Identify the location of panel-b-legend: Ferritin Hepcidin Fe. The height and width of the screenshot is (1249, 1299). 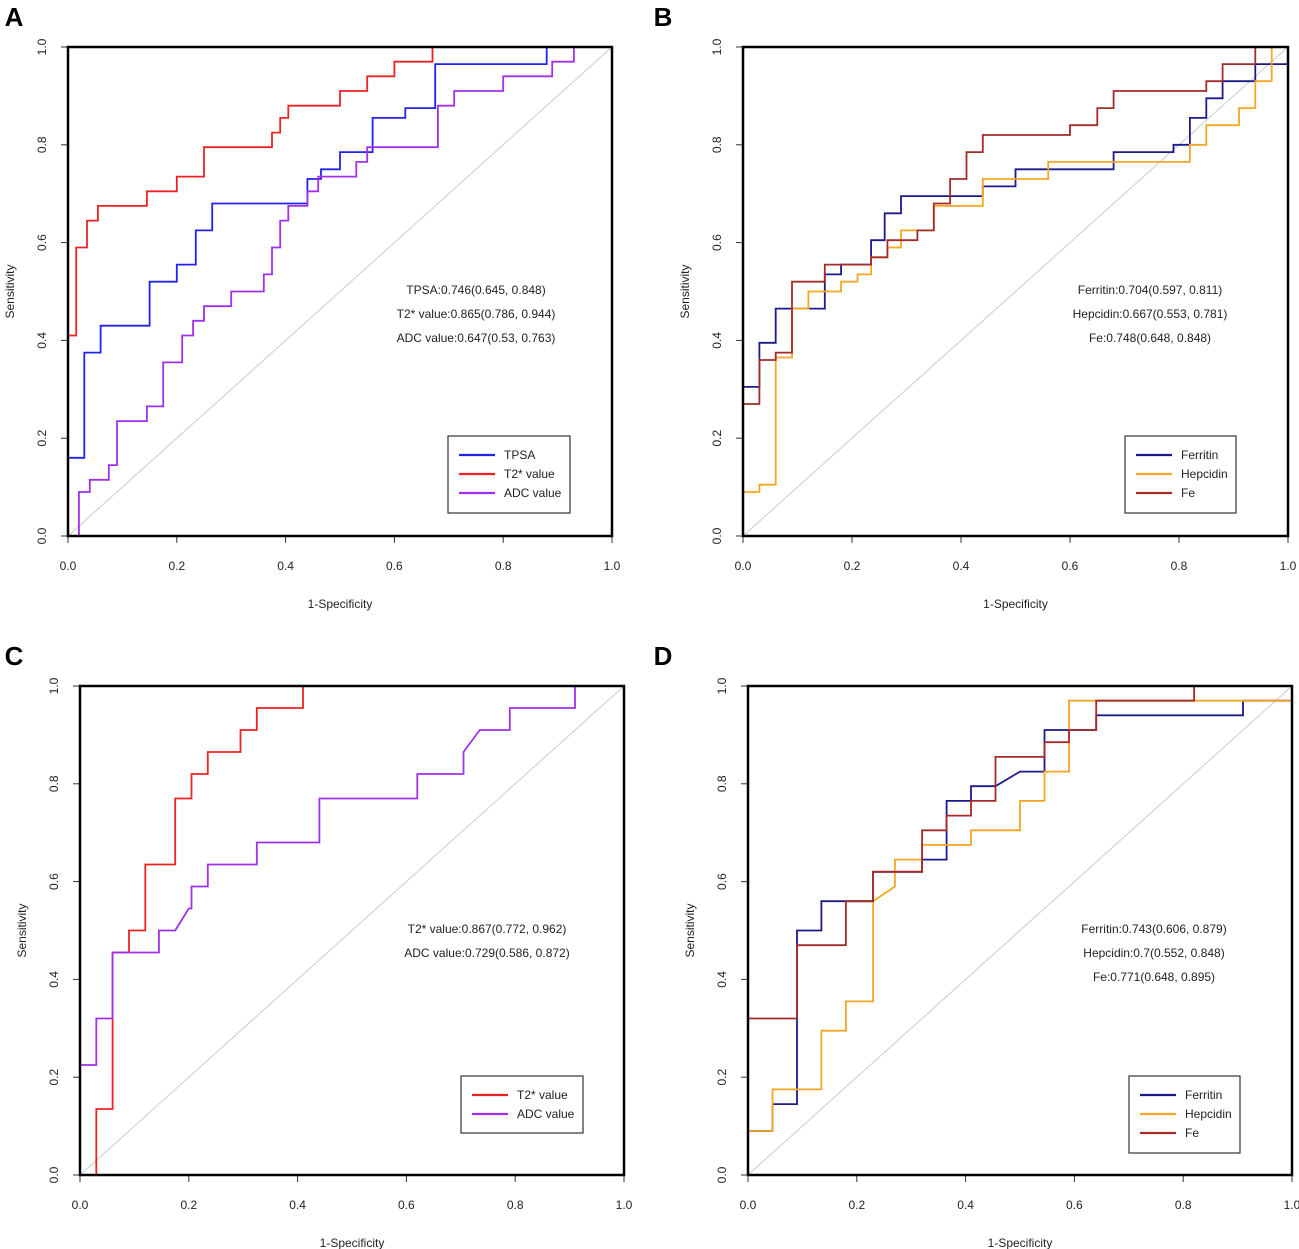
(1180, 474).